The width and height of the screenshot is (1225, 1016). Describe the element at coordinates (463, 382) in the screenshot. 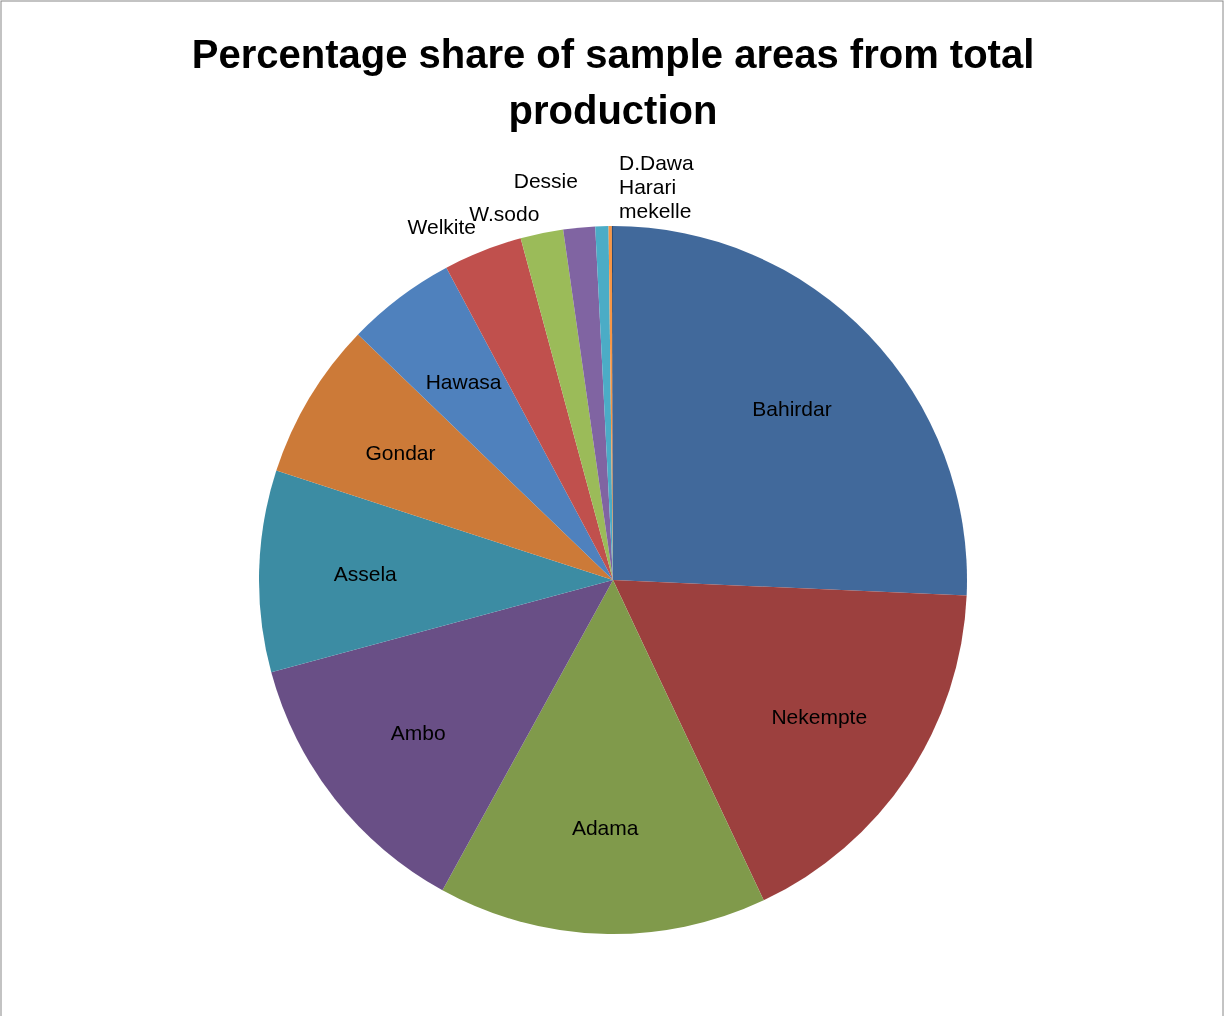

I see `slice-label: Hawasa` at that location.